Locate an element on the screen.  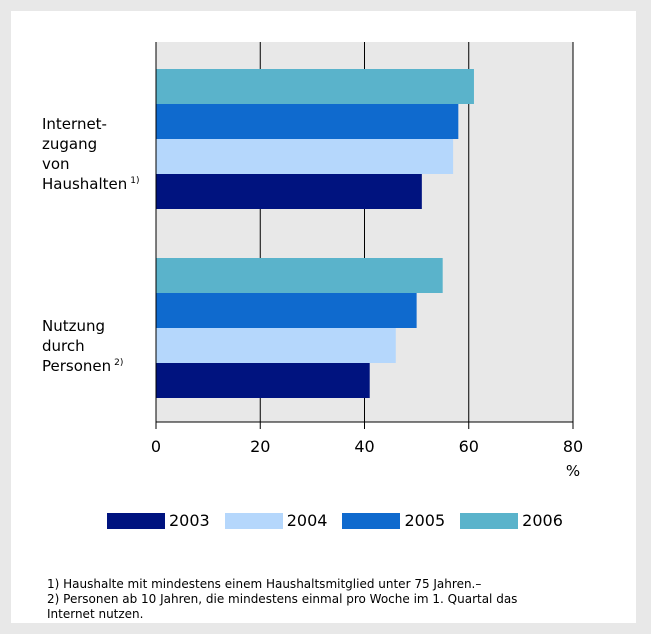
legend-item-2006: 2006 is located at coordinates (511, 520).